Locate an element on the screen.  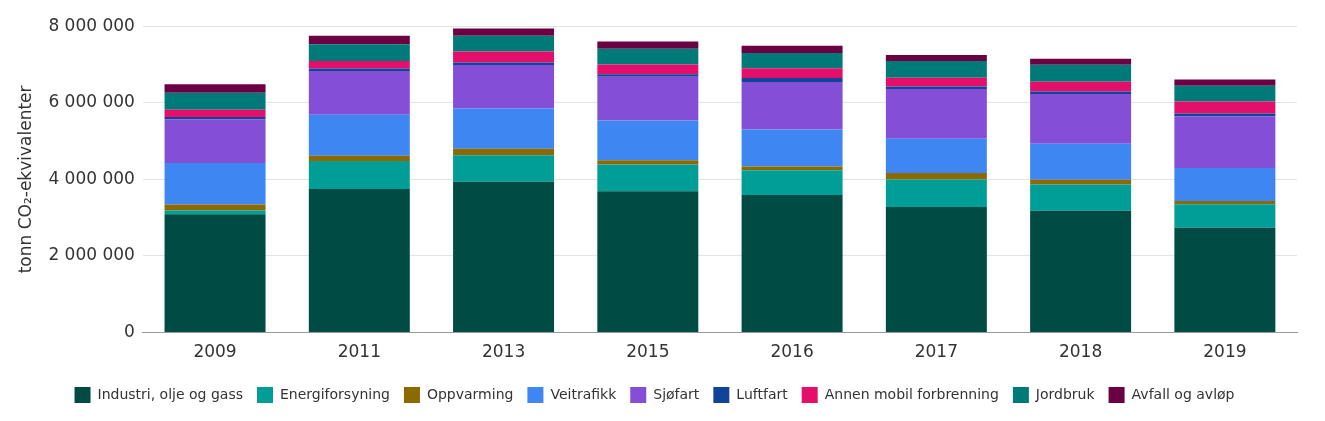
y-tick-label: 6 000 000 is located at coordinates (91, 101).